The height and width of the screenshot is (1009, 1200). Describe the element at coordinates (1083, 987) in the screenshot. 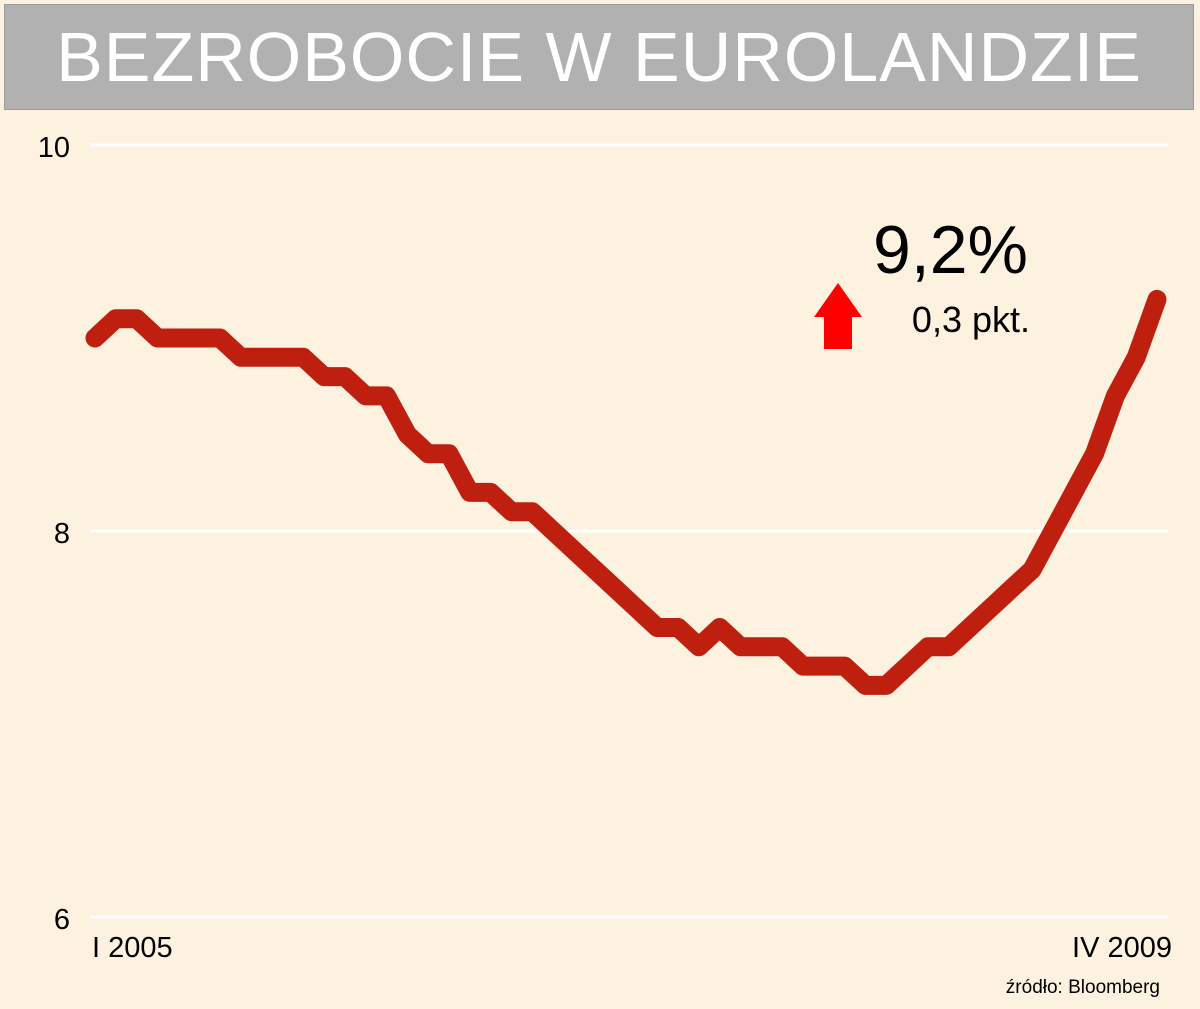

I see `source-label: źródło: Bloomberg` at that location.